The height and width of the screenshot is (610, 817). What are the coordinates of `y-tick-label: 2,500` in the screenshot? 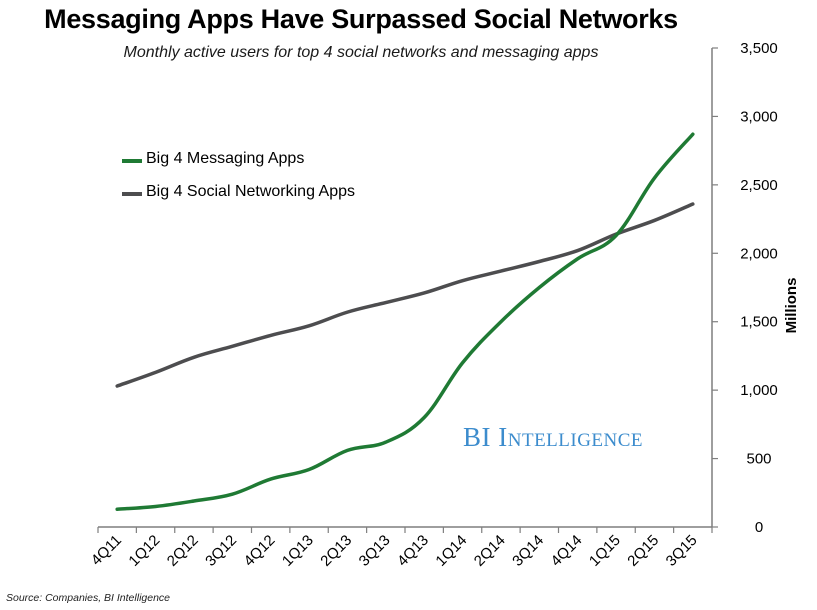 It's located at (759, 185).